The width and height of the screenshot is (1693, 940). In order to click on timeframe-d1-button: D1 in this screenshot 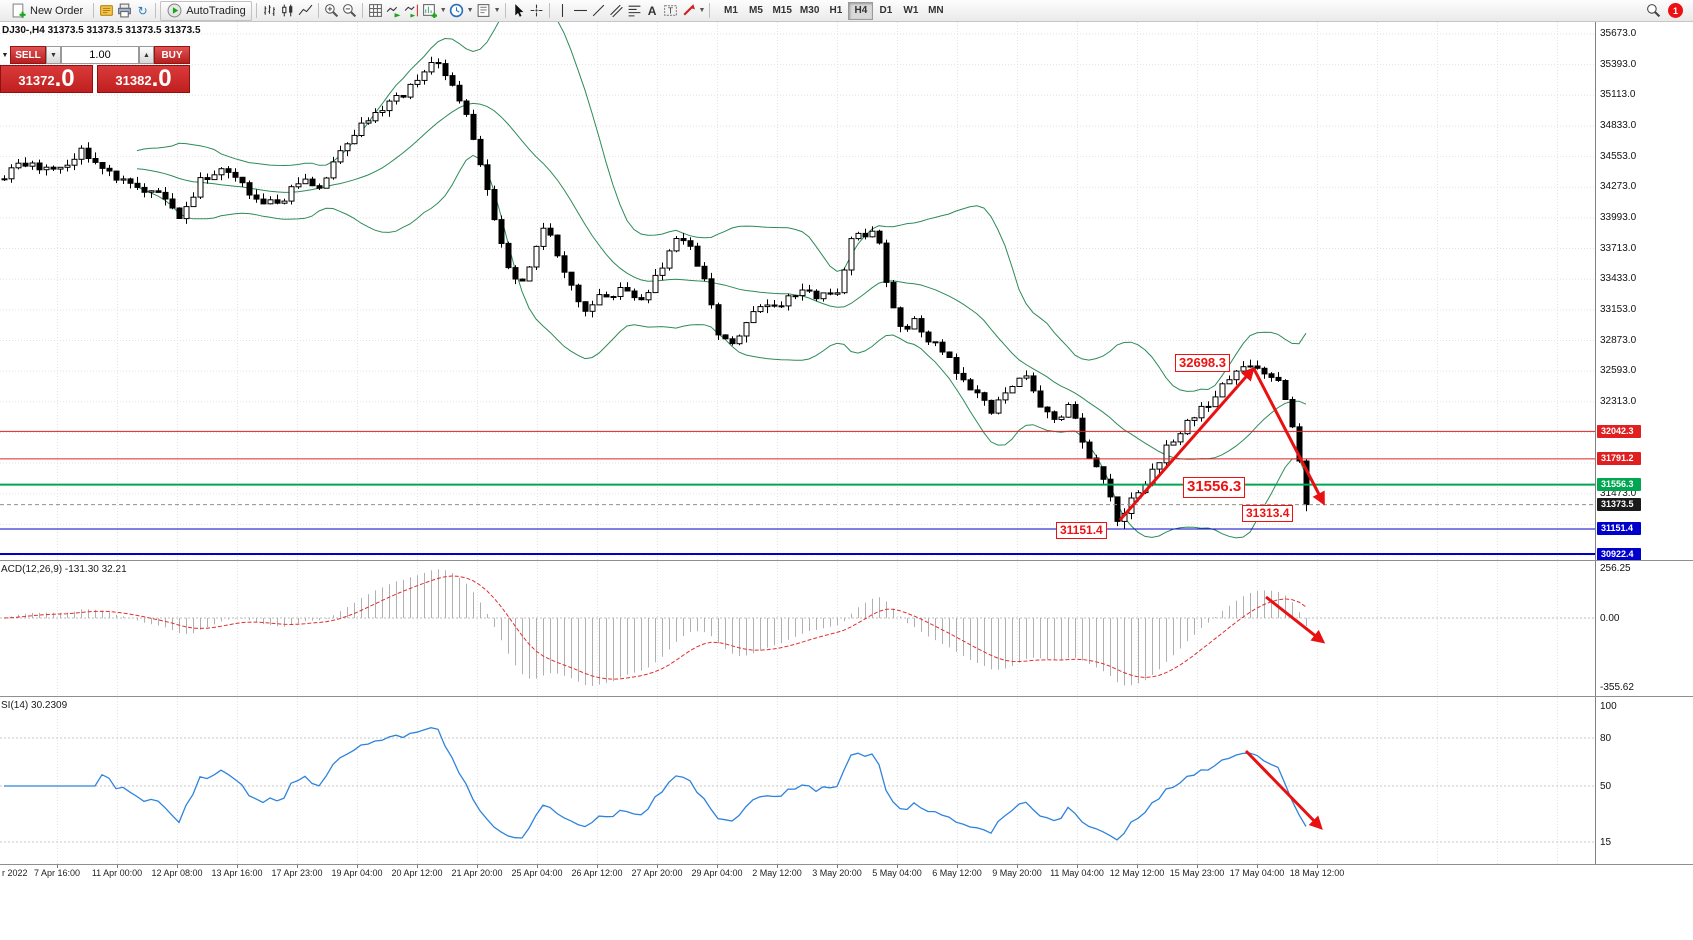, I will do `click(886, 10)`.